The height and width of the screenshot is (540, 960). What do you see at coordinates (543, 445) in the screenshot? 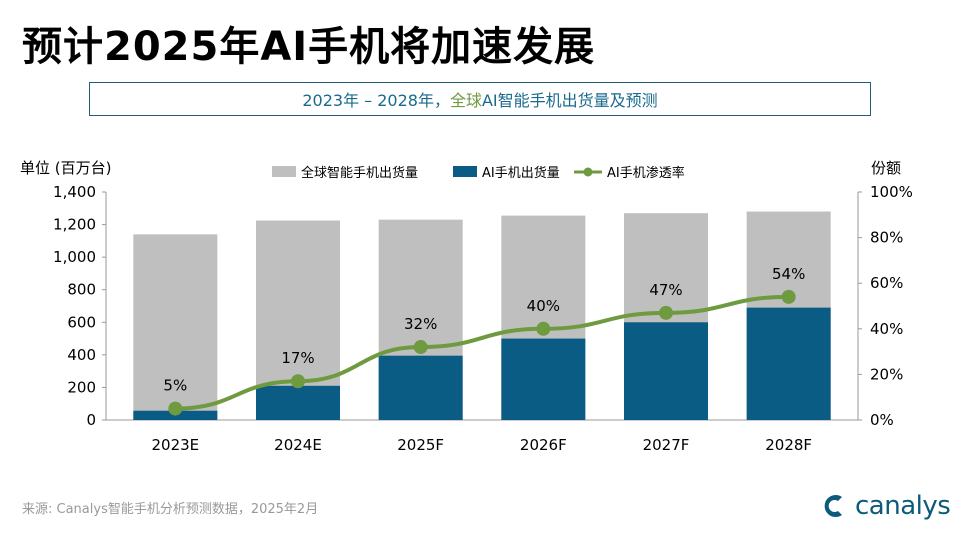
I see `x-axis-tick-label: 2026F` at bounding box center [543, 445].